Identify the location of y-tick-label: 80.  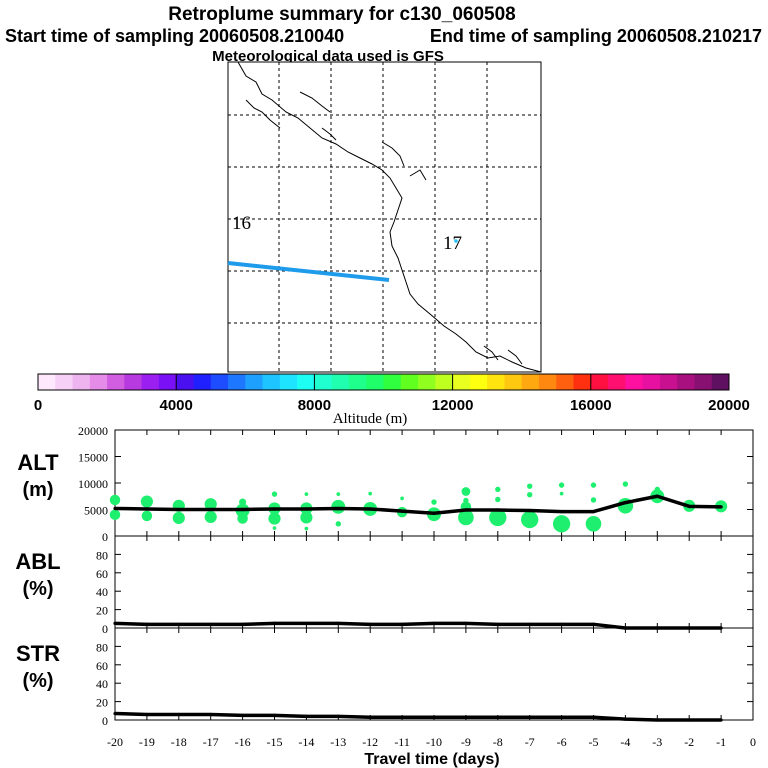
(102, 555).